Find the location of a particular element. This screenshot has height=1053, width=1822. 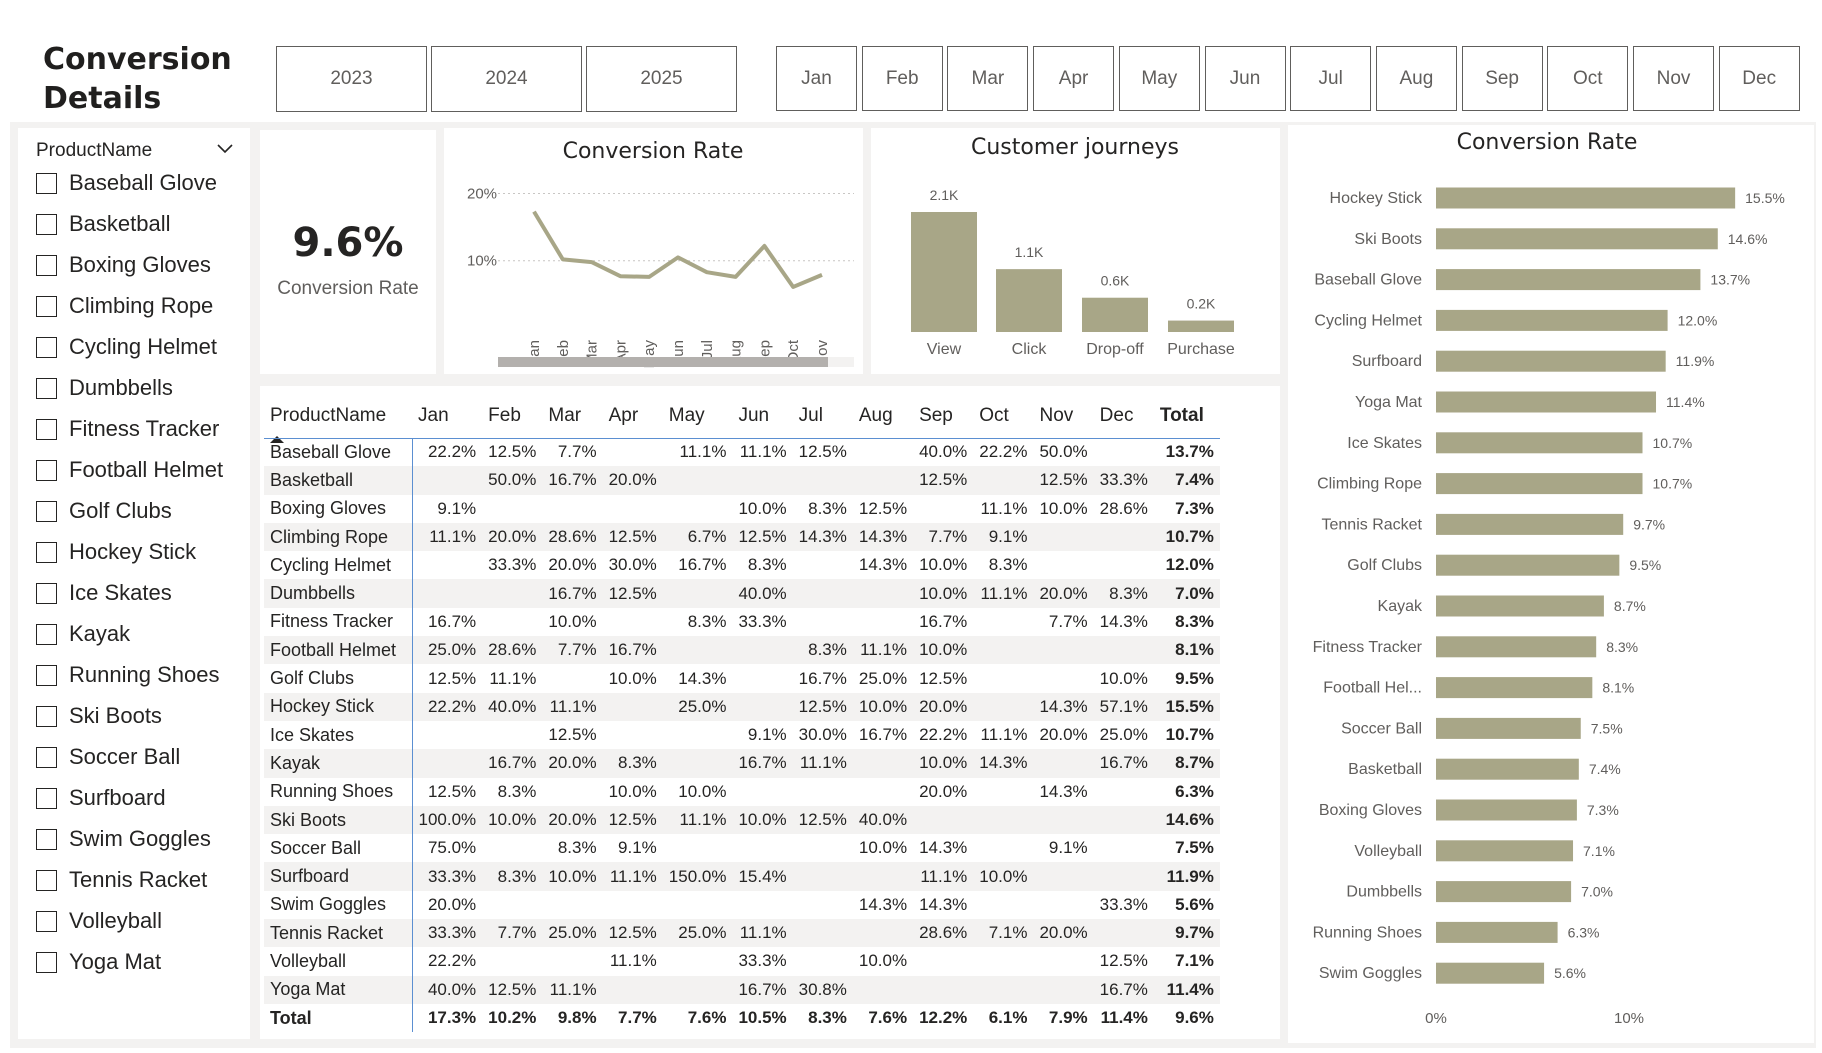

bar-drop-off is located at coordinates (1115, 314).